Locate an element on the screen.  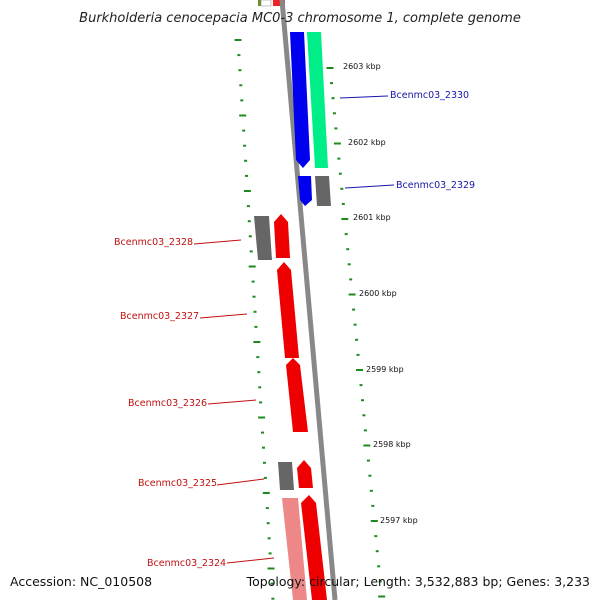
kbp-label-2600: 2600 kbp is located at coordinates (378, 293).